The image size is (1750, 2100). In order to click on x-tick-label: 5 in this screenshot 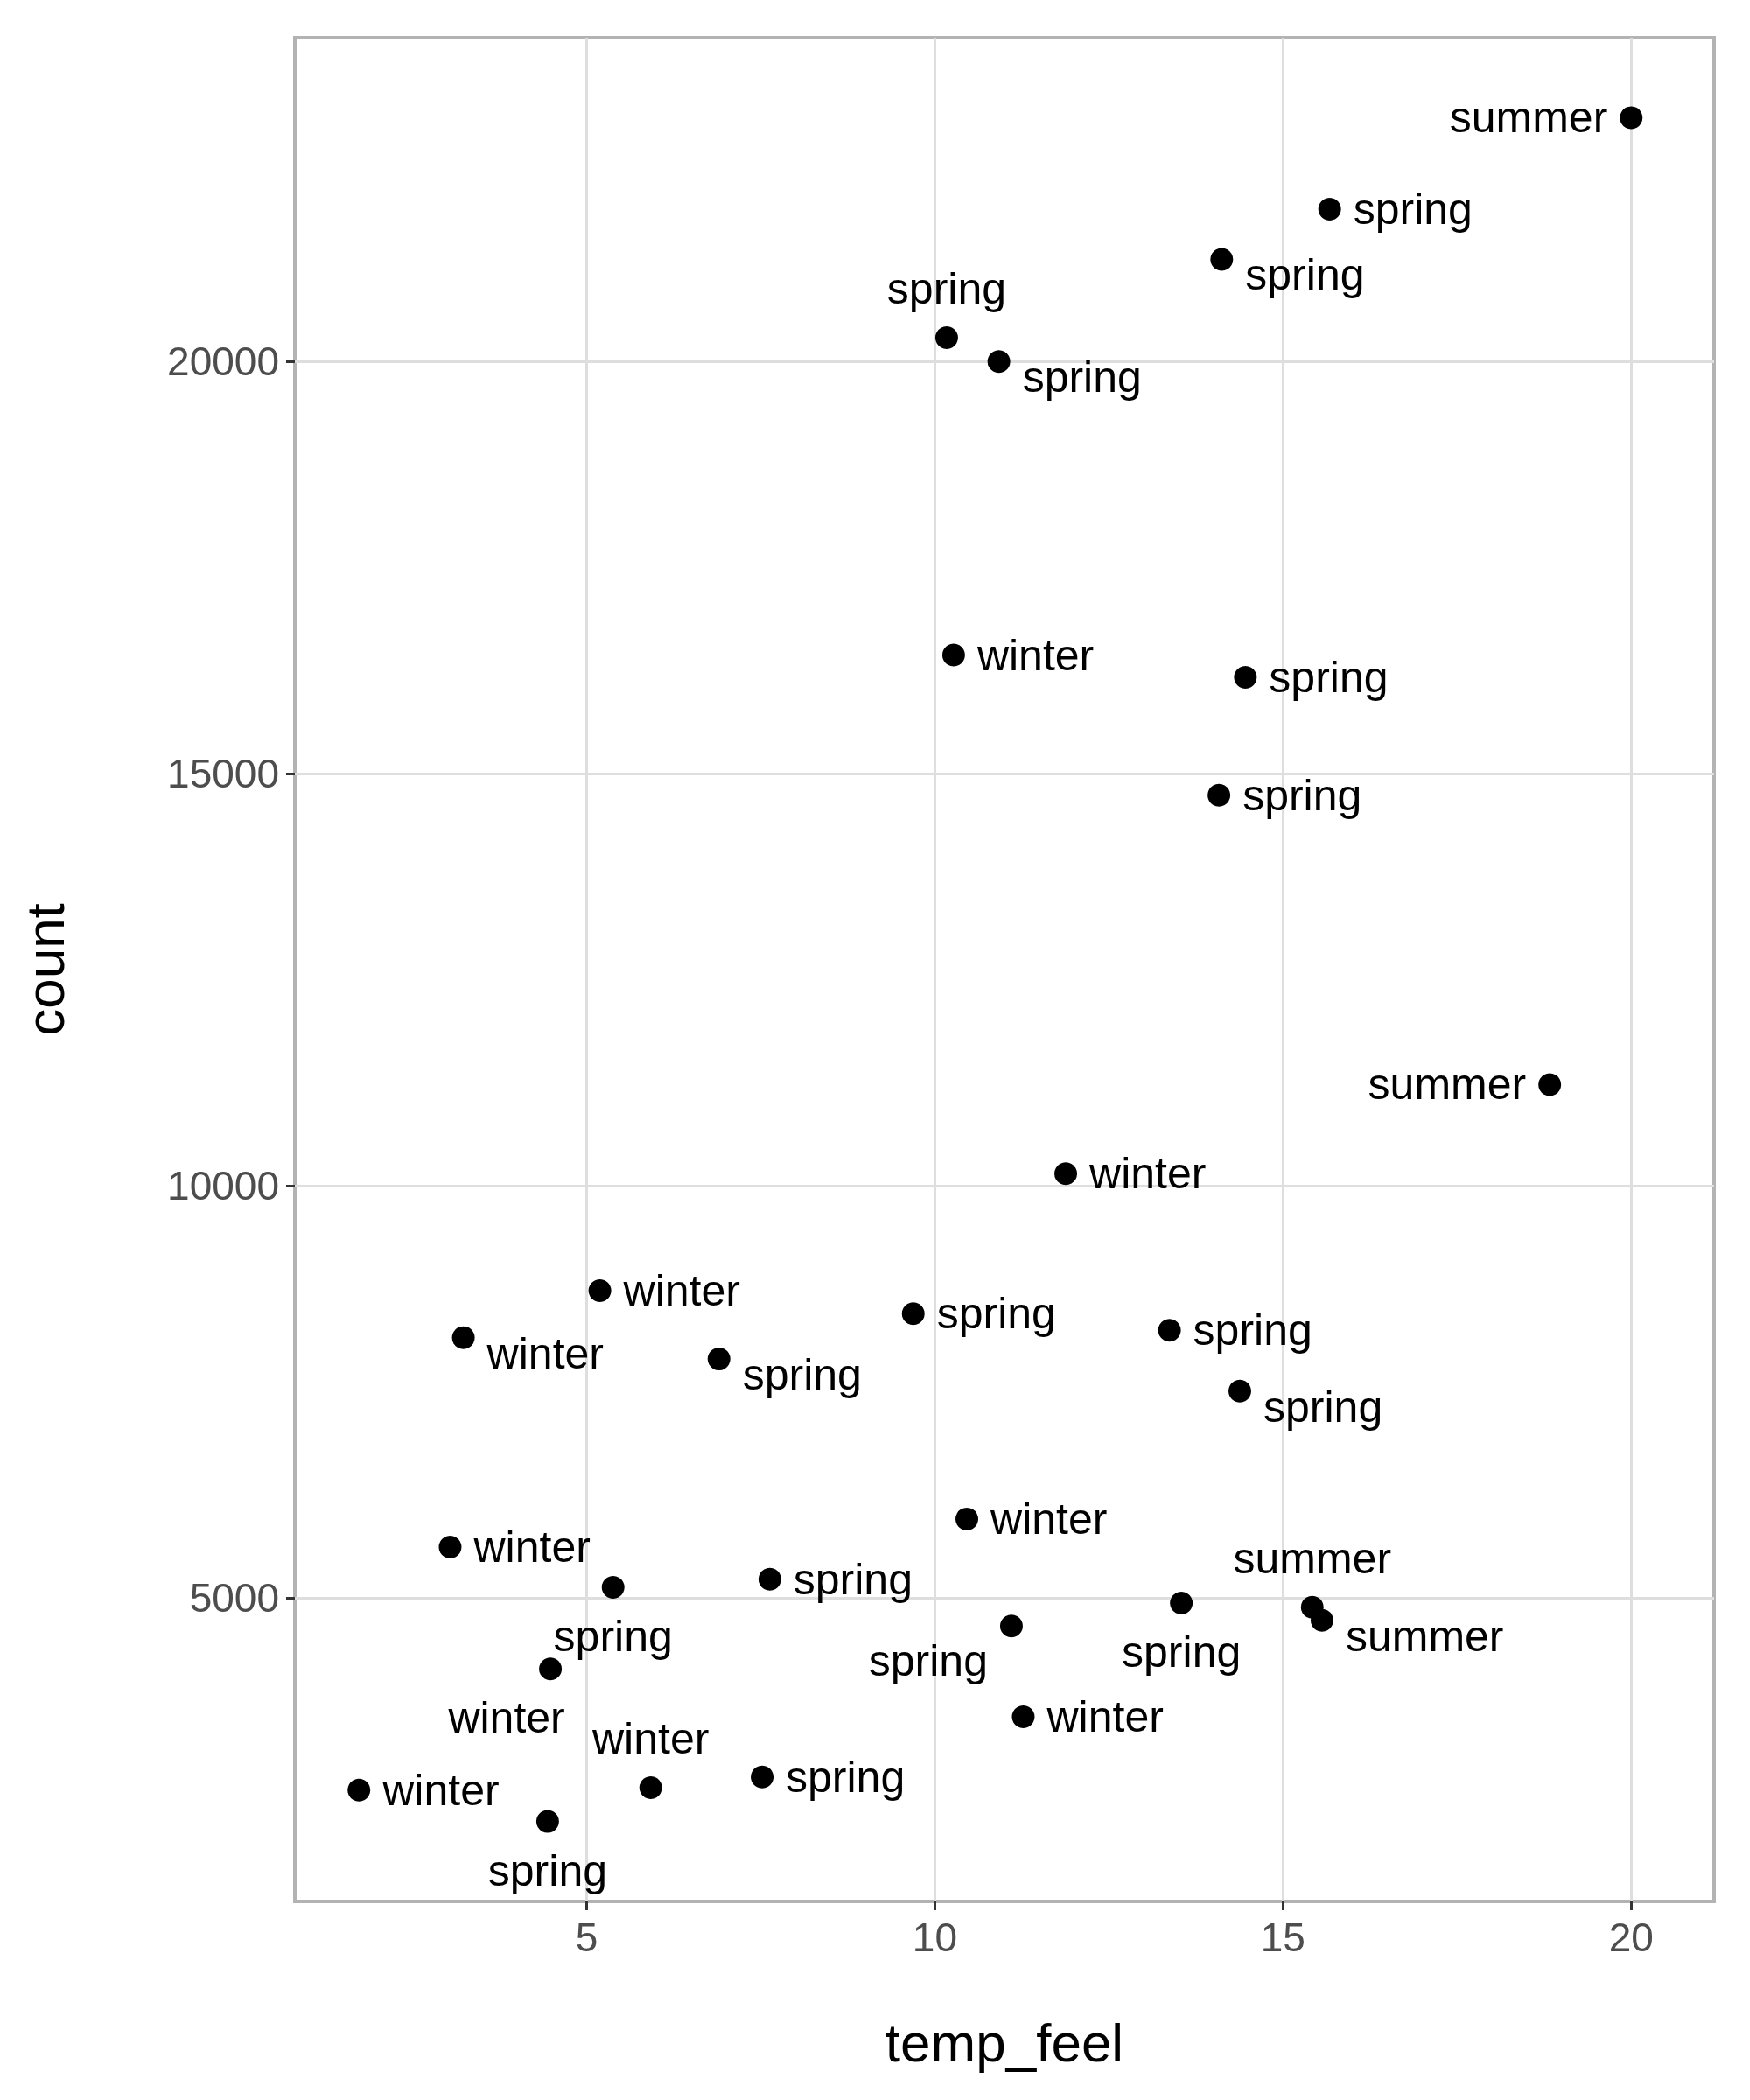, I will do `click(586, 1937)`.